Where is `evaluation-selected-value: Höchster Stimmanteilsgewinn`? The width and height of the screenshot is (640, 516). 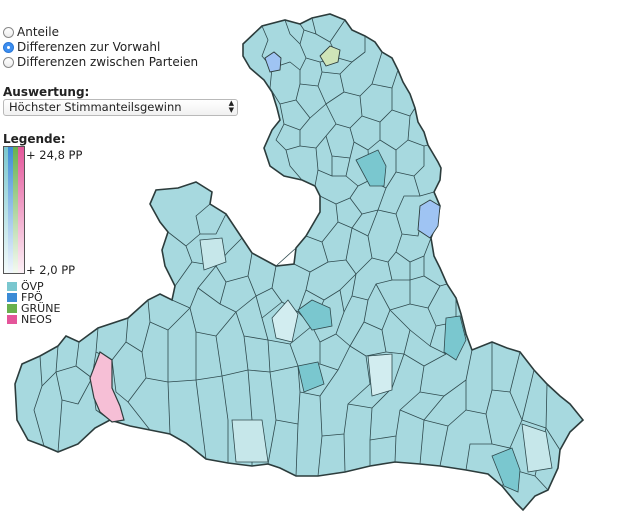
evaluation-selected-value: Höchster Stimmanteilsgewinn is located at coordinates (95, 107).